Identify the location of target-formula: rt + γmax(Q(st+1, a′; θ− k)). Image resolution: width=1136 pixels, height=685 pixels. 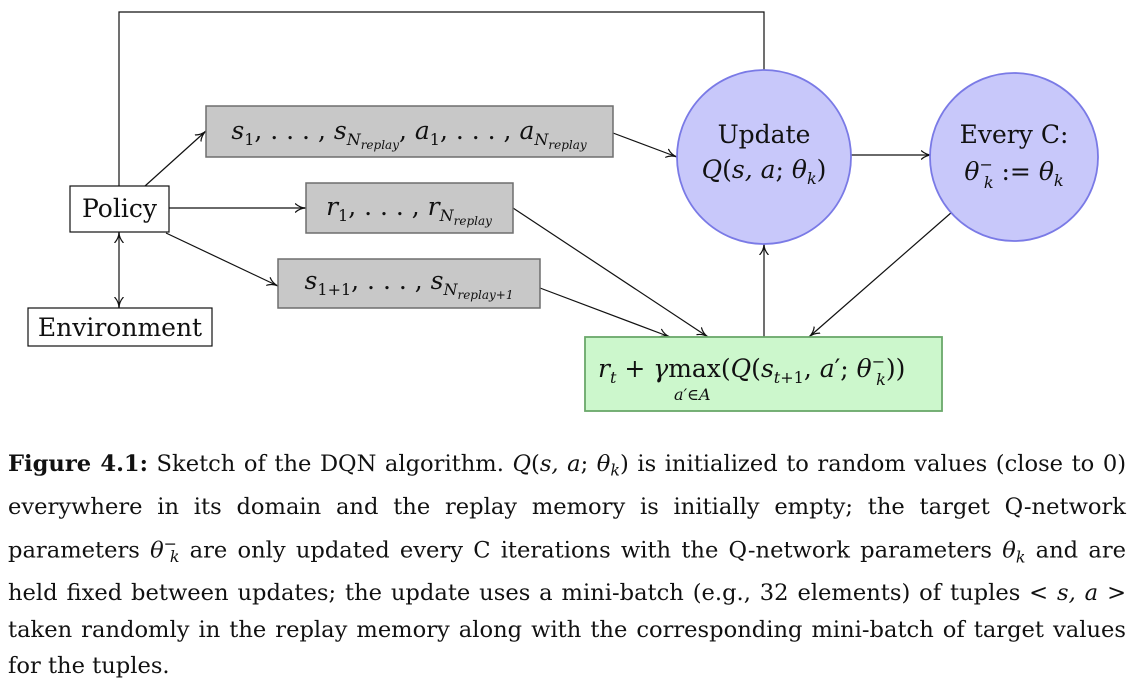
(751, 370).